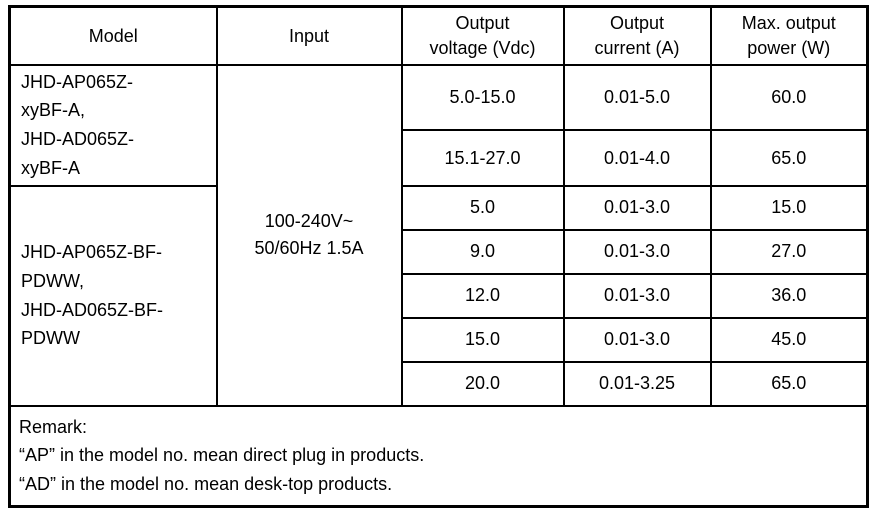 The height and width of the screenshot is (513, 875). What do you see at coordinates (789, 339) in the screenshot?
I see `max-power-cell: 45.0` at bounding box center [789, 339].